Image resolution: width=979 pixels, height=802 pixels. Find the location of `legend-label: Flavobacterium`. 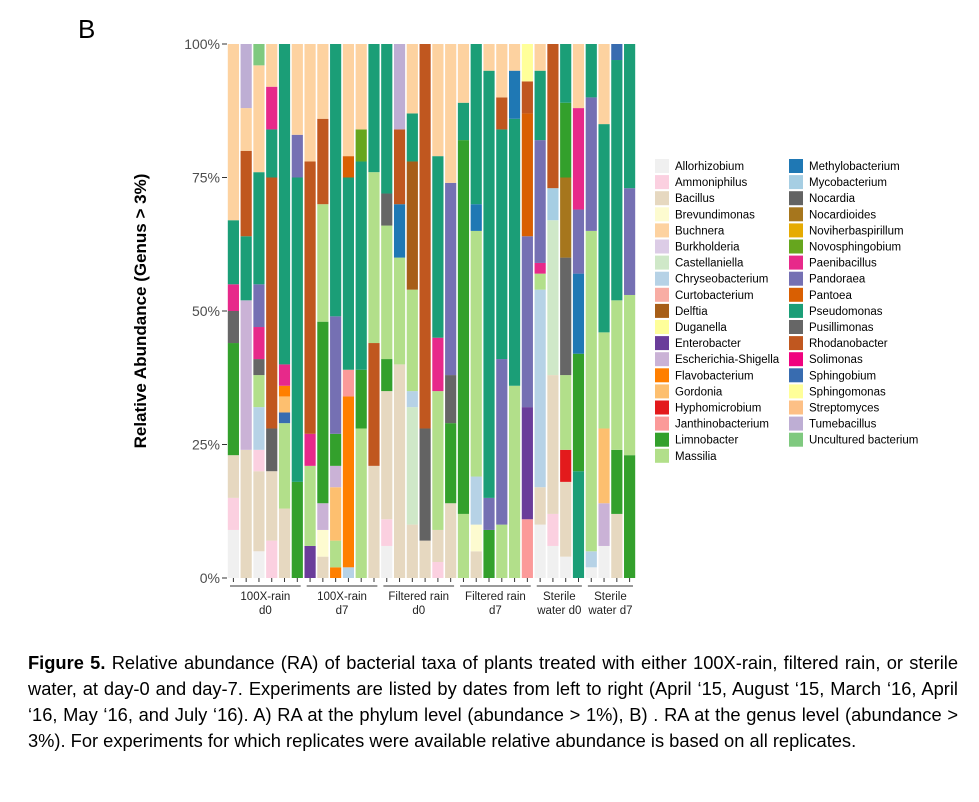

legend-label: Flavobacterium is located at coordinates (714, 376).